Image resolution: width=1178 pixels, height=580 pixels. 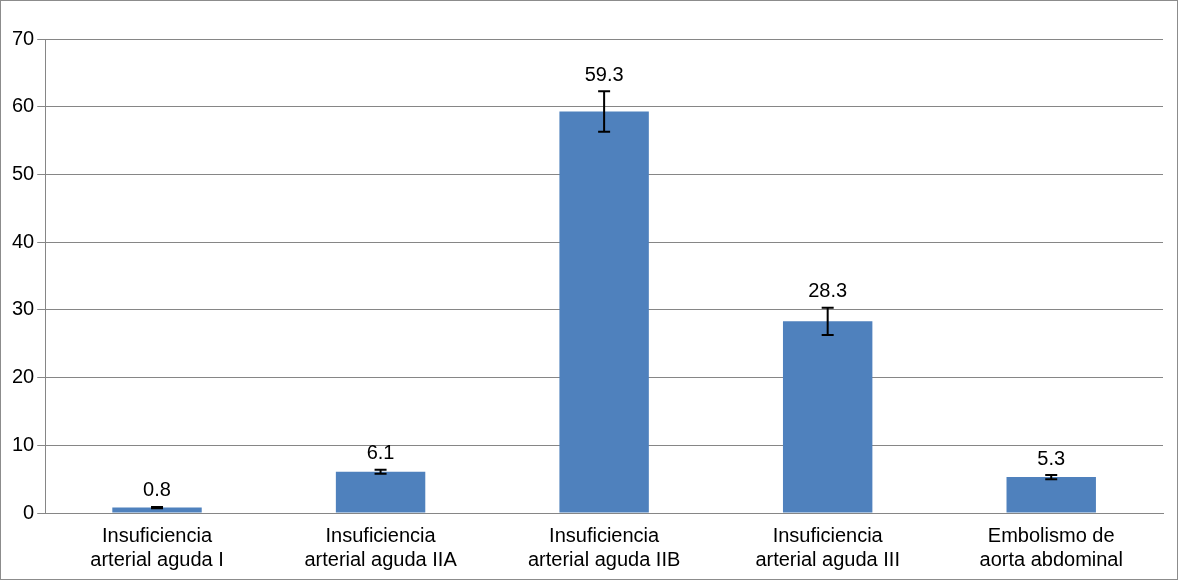 What do you see at coordinates (157, 489) in the screenshot?
I see `data-label: 0.8` at bounding box center [157, 489].